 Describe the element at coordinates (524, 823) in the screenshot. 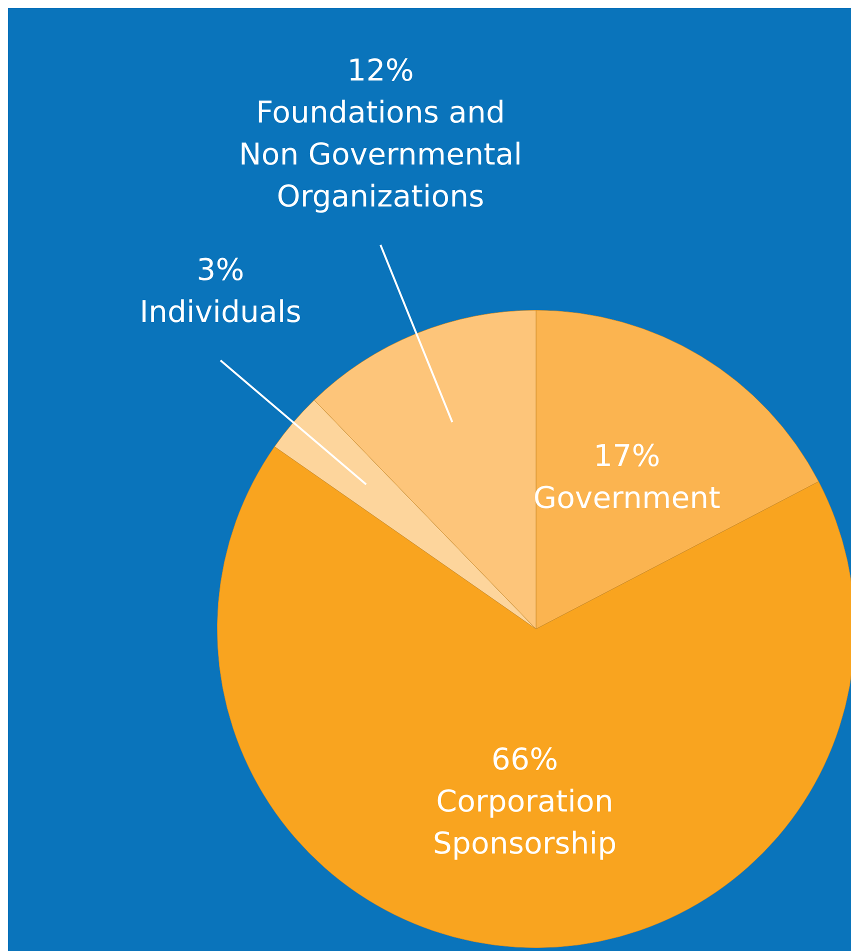

I see `slice-label: Corporation Sponsorship` at that location.